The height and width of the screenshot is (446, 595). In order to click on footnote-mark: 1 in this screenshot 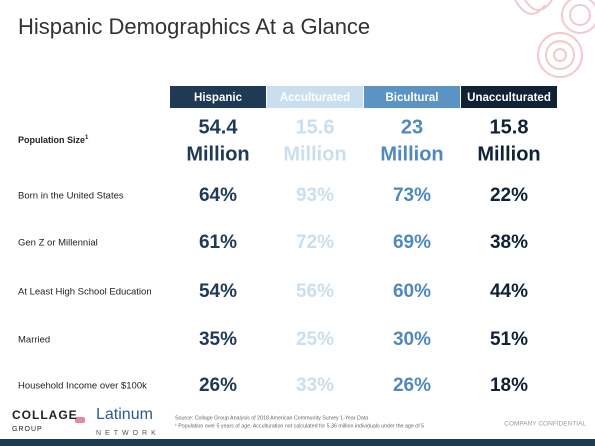, I will do `click(87, 138)`.